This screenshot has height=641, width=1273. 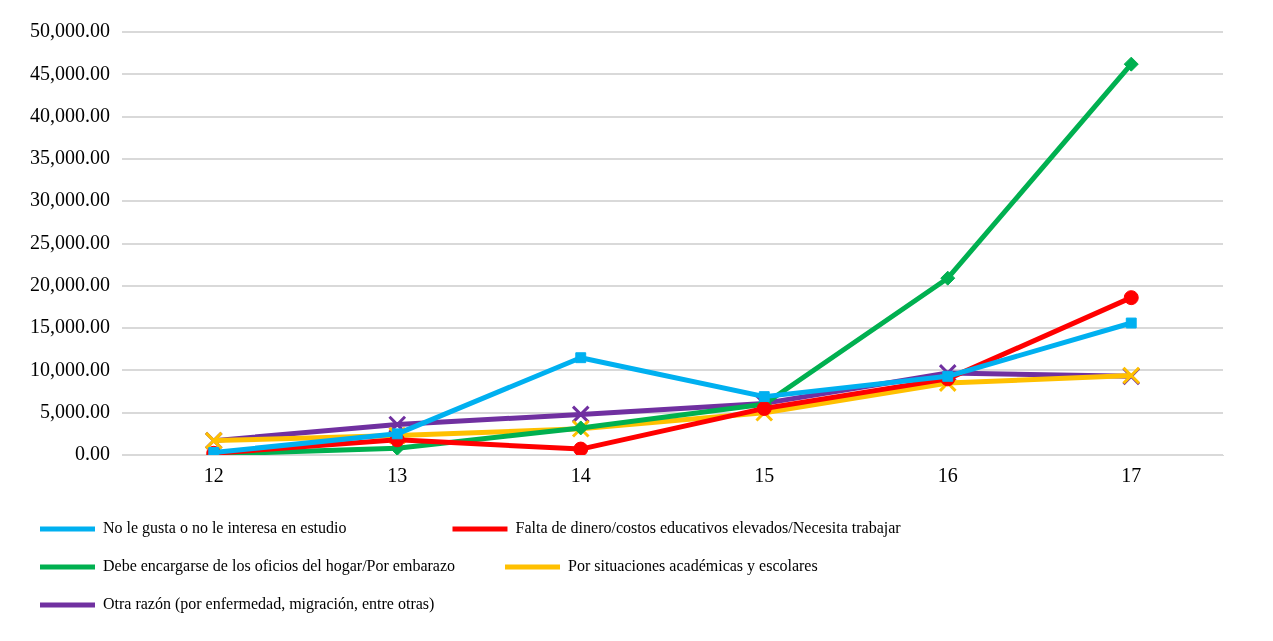 I want to click on y-tick-label: 20,000.00, so click(x=70, y=284).